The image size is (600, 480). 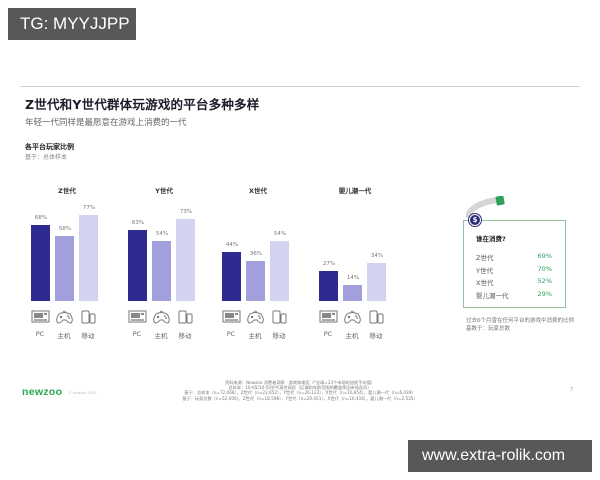 I want to click on bar-value-label: 27%, so click(x=329, y=264).